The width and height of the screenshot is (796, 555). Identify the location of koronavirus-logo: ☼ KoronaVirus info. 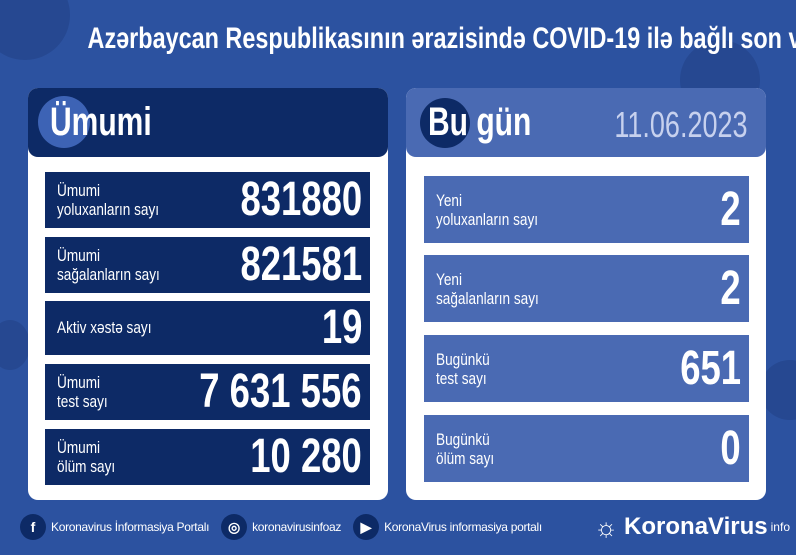
(692, 527).